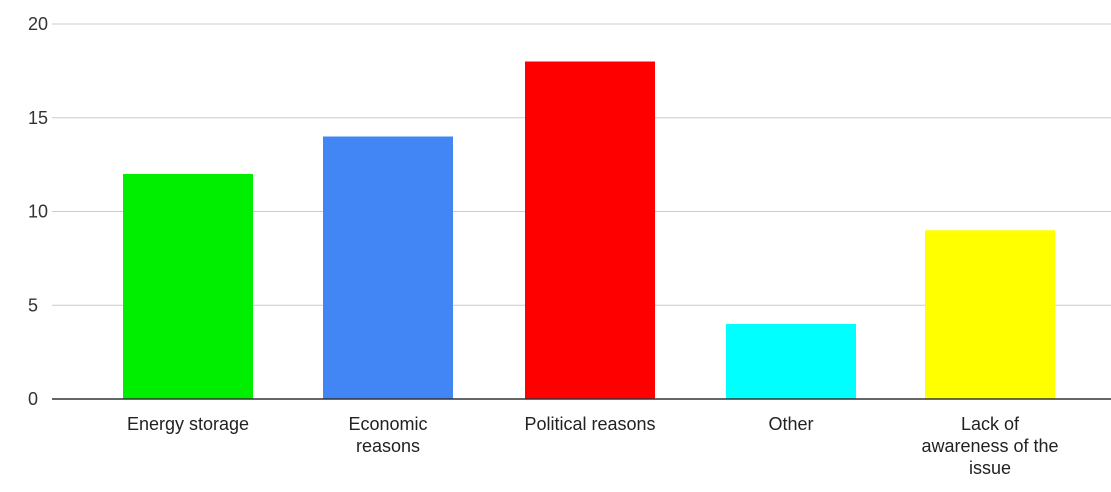  Describe the element at coordinates (38, 24) in the screenshot. I see `y-tick-label-20: 20` at that location.